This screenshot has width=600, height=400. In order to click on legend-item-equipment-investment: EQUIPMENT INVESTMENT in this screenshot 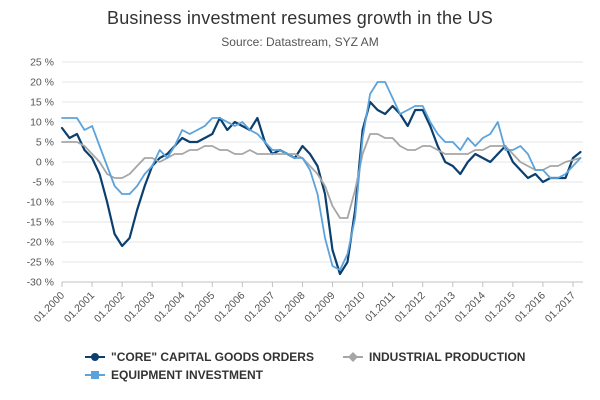, I will do `click(174, 375)`.